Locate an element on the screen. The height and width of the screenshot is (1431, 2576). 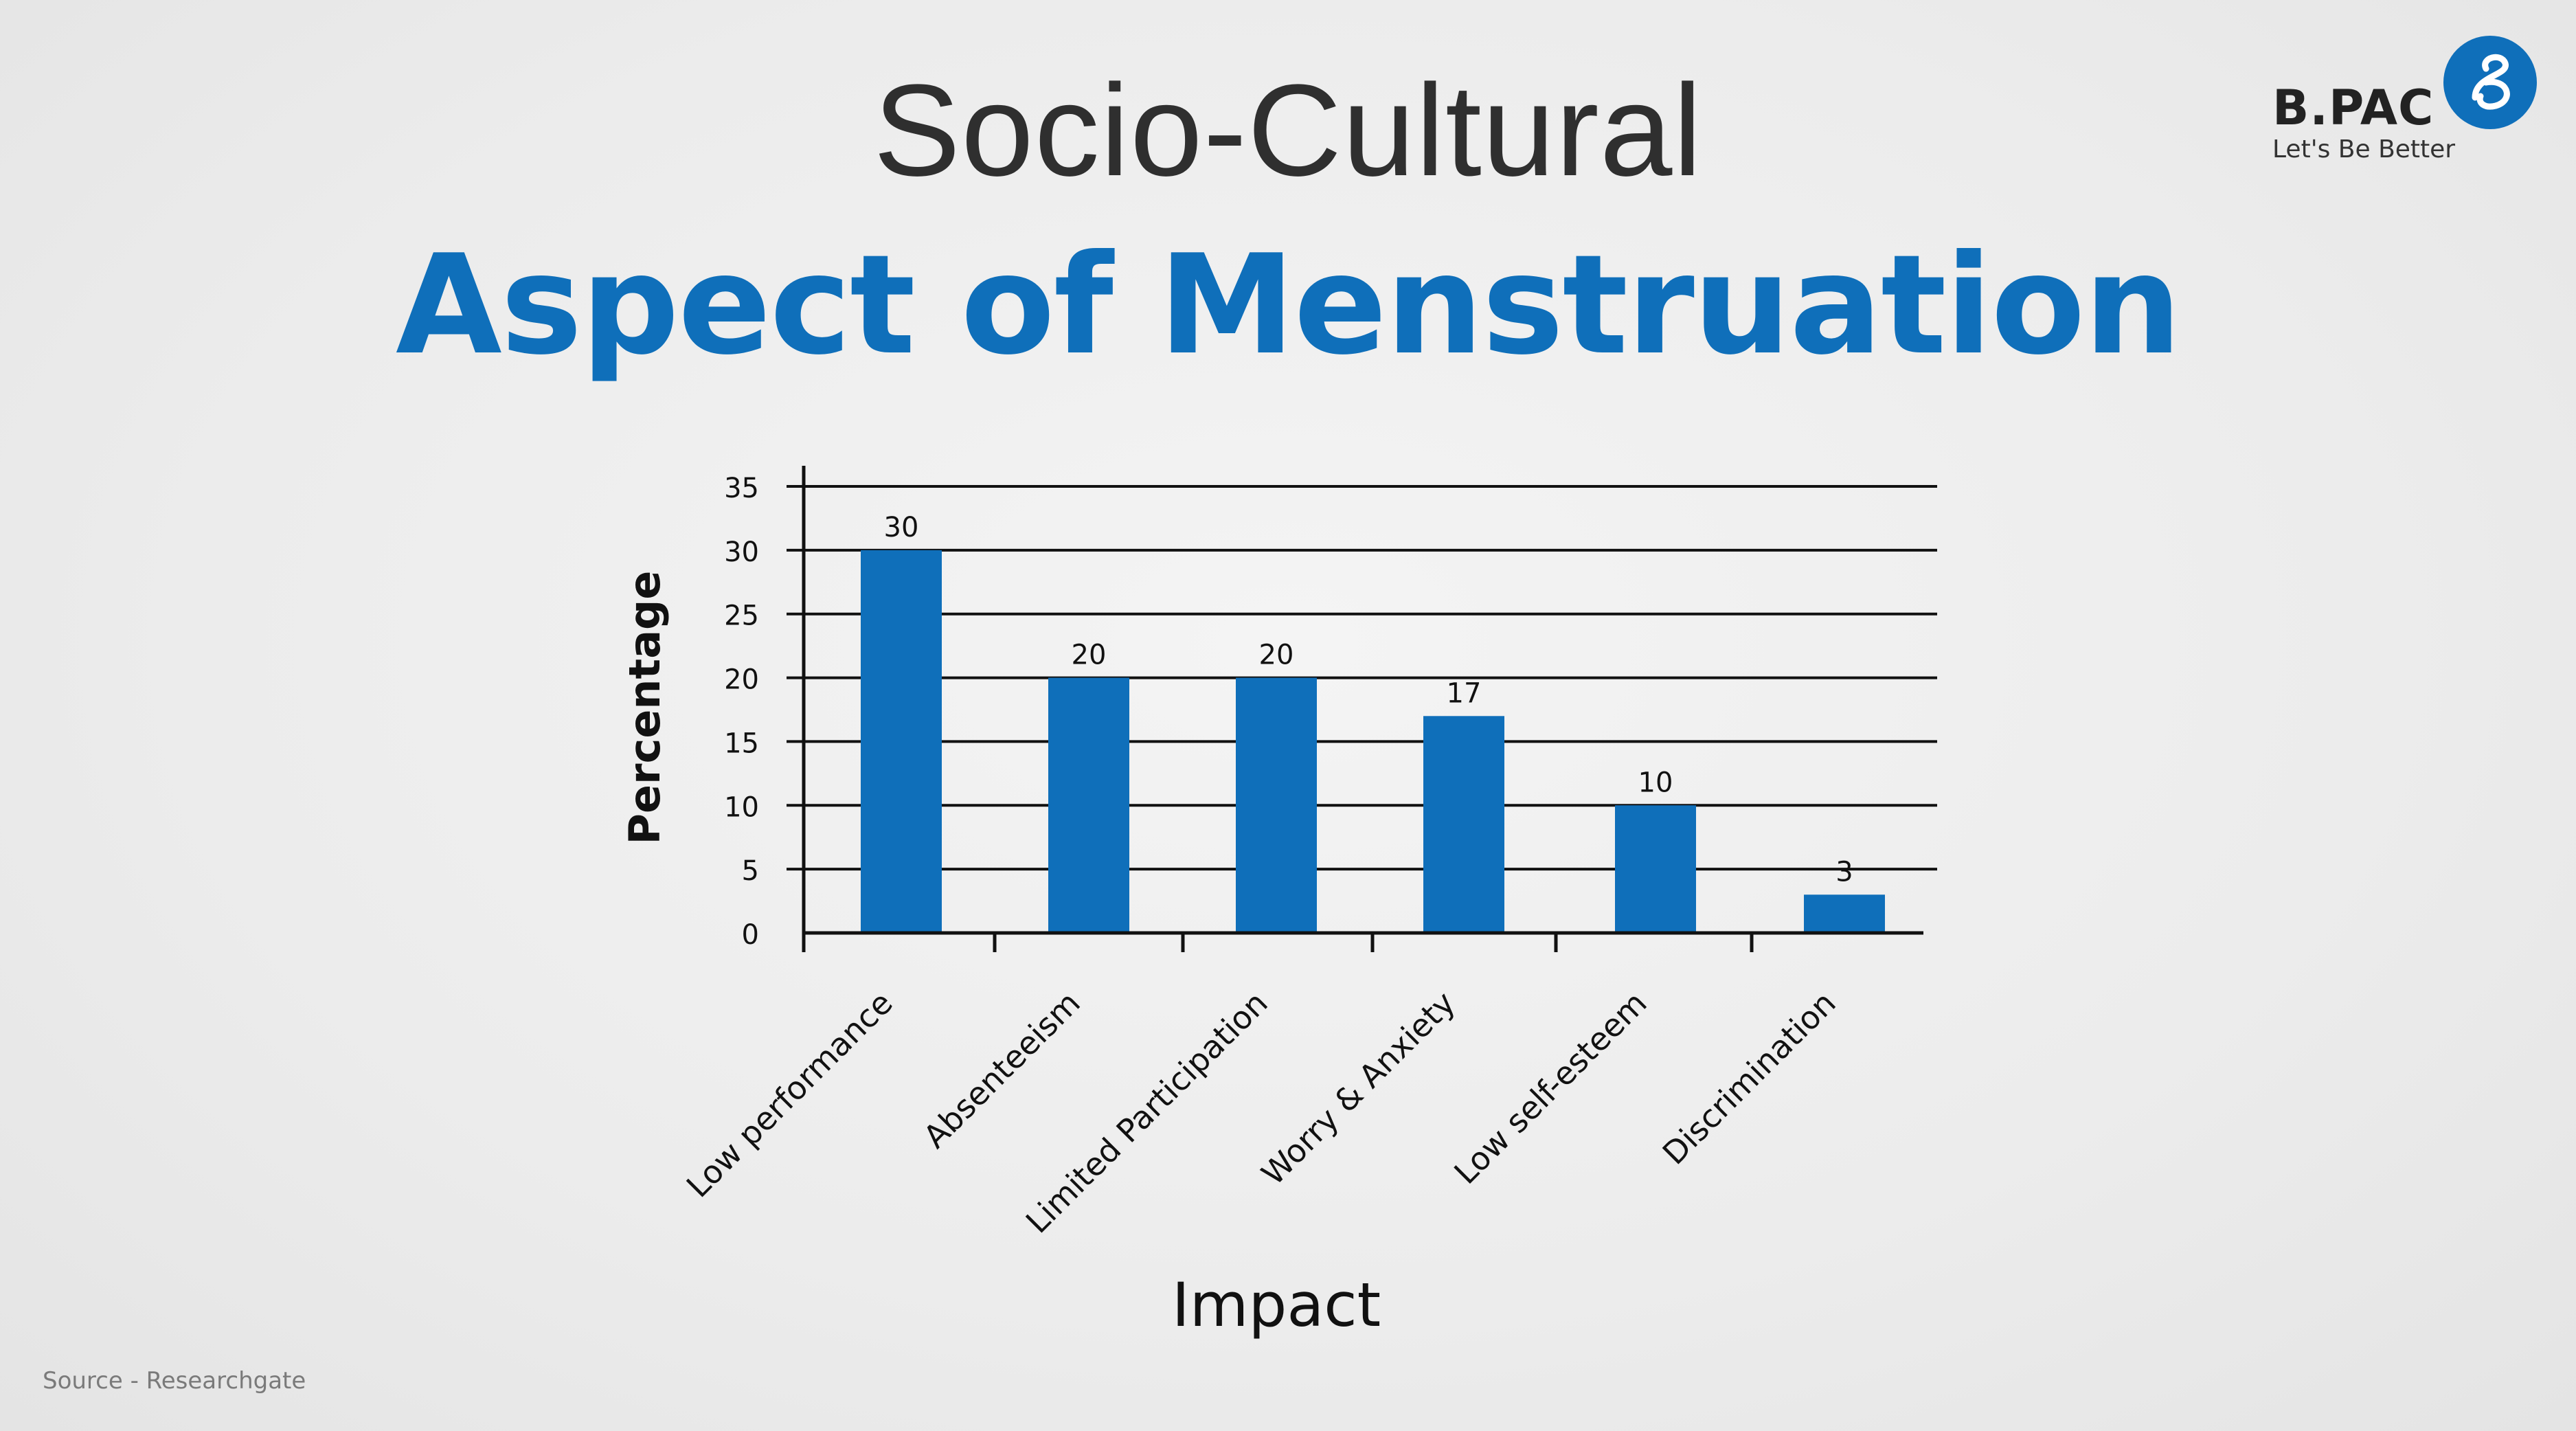
page-title-line1: Socio-Cultural is located at coordinates (1288, 130).